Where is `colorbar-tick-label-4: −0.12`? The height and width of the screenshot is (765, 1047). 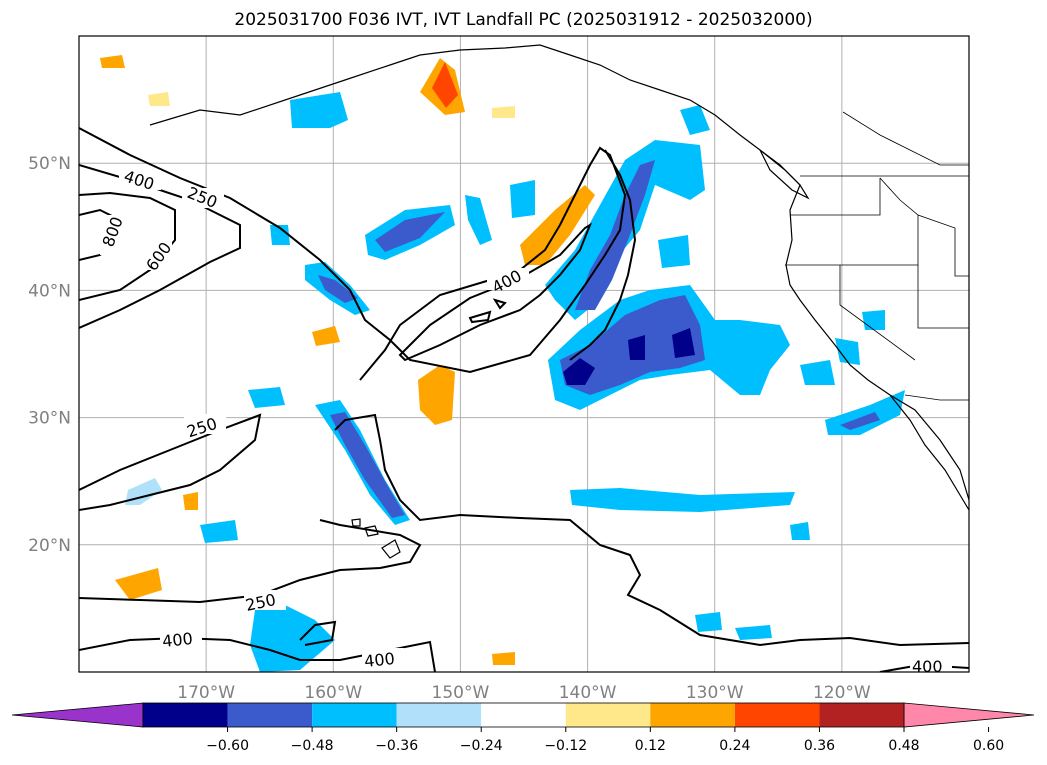
colorbar-tick-label-4: −0.12 is located at coordinates (565, 746).